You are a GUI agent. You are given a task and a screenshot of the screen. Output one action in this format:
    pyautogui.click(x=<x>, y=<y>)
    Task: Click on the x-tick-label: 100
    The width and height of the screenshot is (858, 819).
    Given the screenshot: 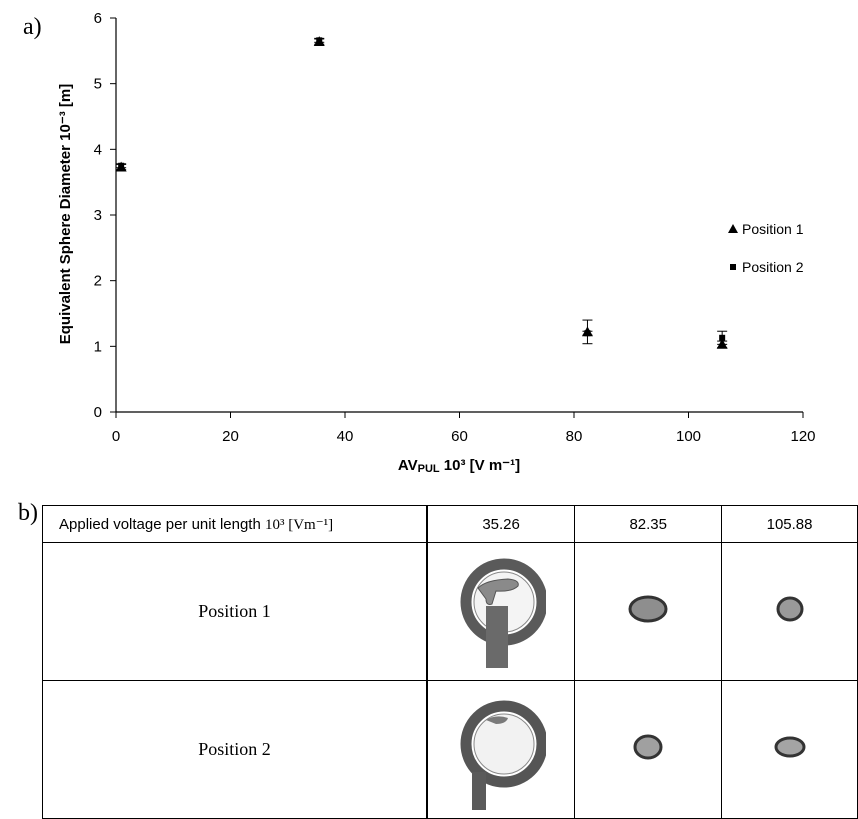 What is the action you would take?
    pyautogui.click(x=688, y=436)
    